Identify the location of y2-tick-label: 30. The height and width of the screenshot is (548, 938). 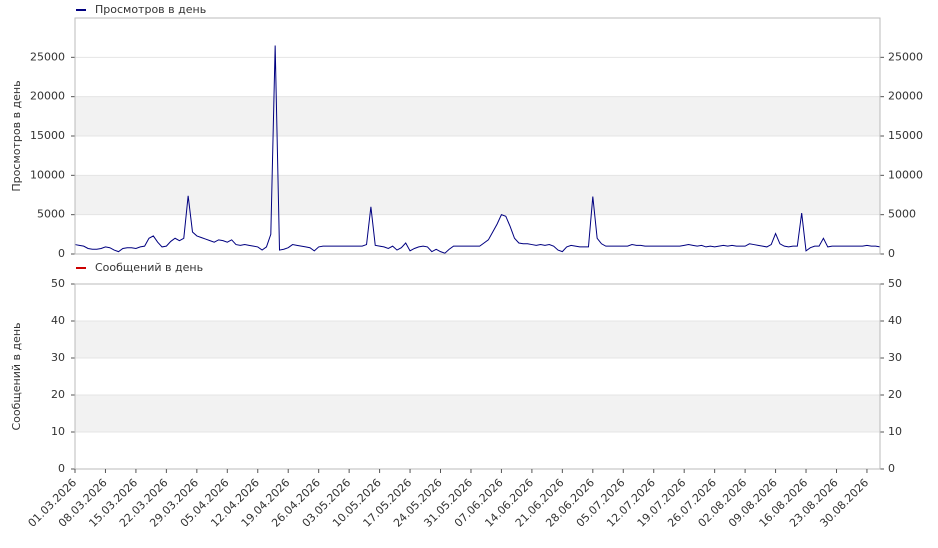
(895, 357).